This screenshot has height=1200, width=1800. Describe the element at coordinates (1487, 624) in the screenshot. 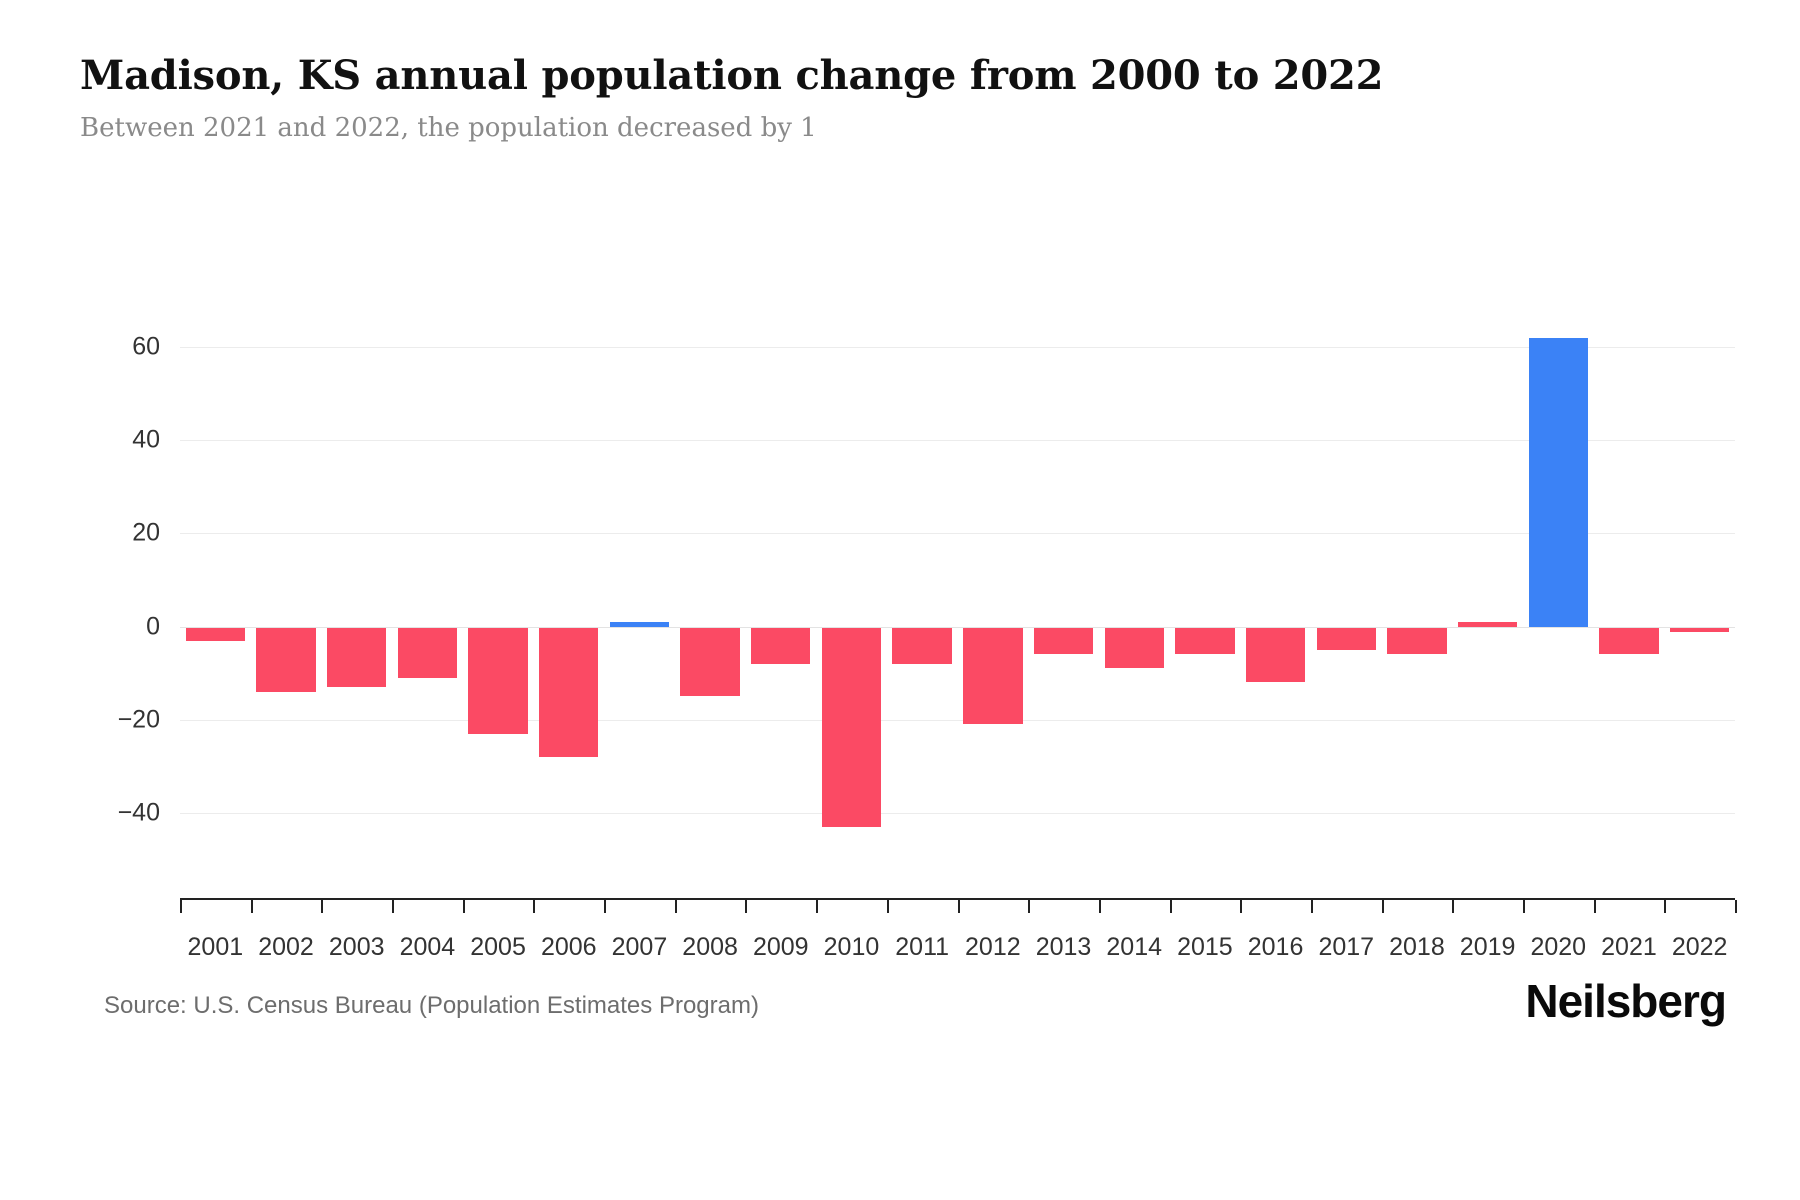

I see `bar-2019` at that location.